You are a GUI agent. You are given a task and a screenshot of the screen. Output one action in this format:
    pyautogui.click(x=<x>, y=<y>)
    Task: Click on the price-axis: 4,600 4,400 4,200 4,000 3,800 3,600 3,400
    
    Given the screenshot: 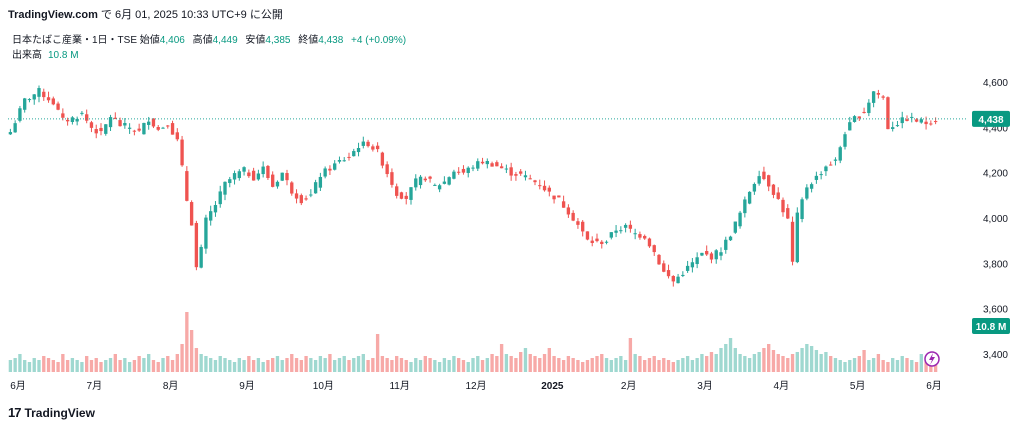 What is the action you would take?
    pyautogui.click(x=995, y=219)
    